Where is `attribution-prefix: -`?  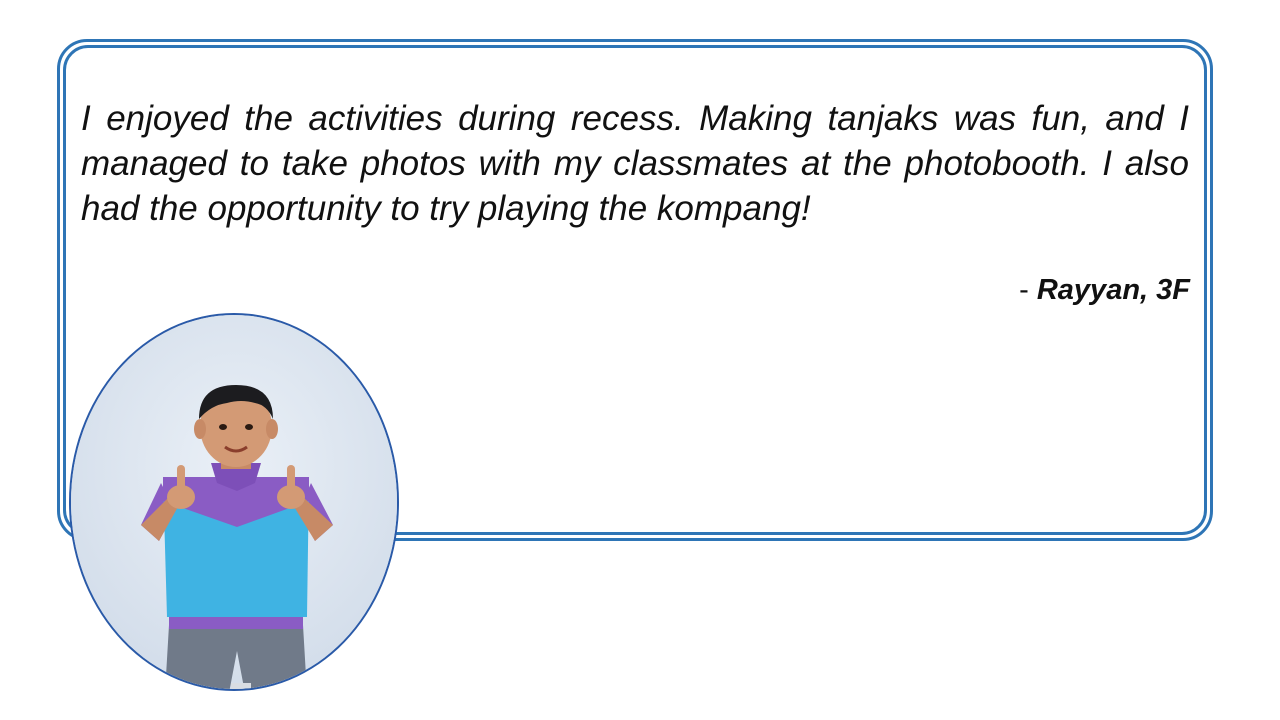 attribution-prefix: - is located at coordinates (1028, 290).